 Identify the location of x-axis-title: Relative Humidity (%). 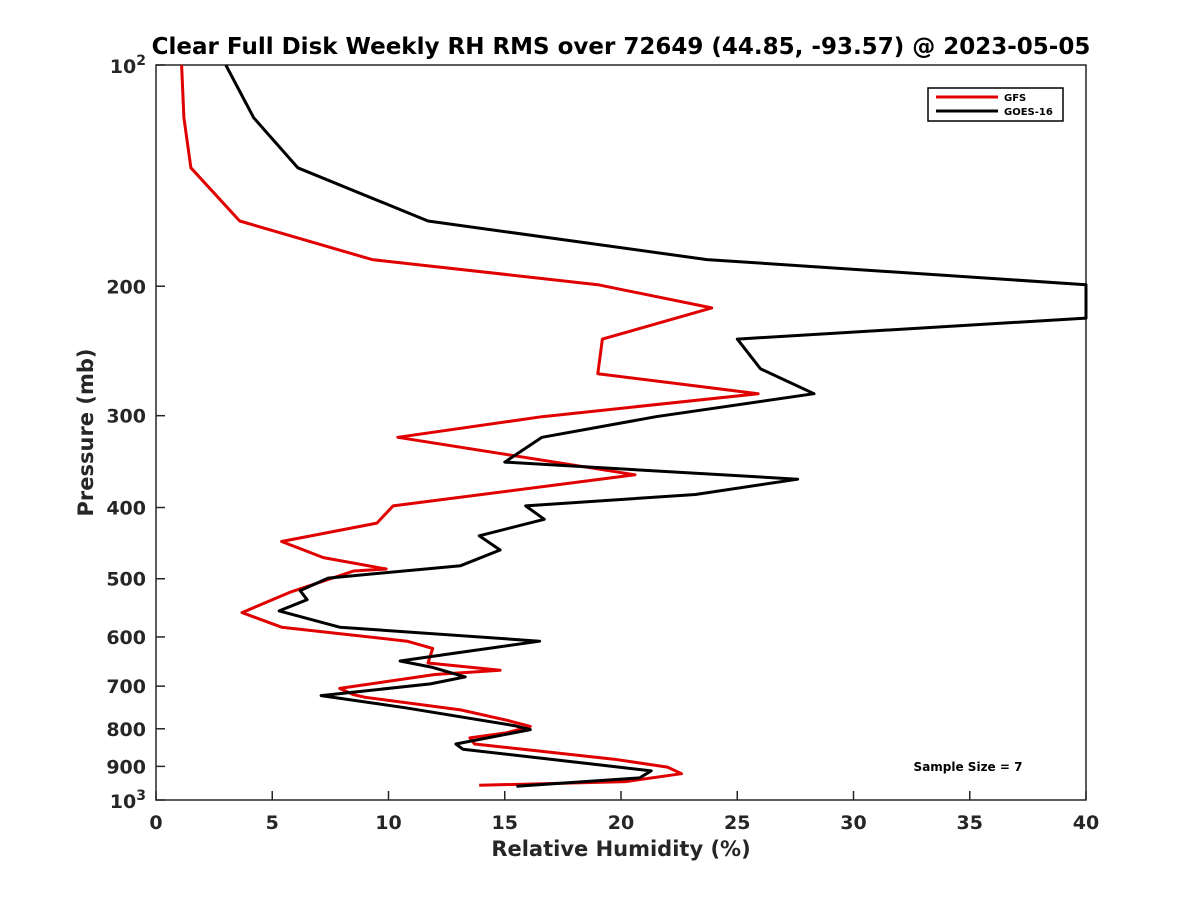
(620, 849).